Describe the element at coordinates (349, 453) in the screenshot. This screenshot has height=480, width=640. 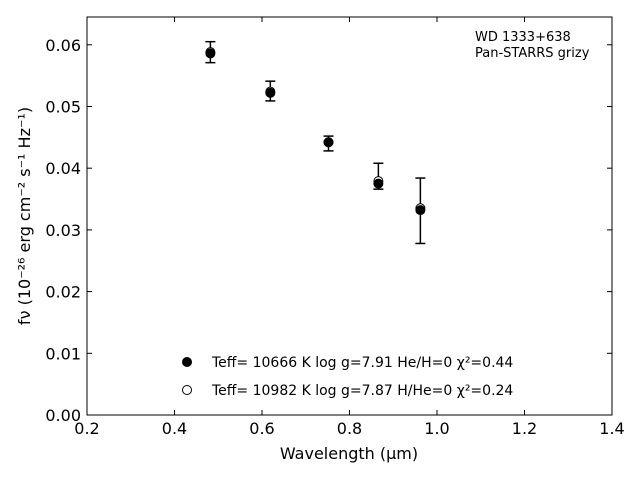
I see `x-axis-label: Wavelength (μm)` at that location.